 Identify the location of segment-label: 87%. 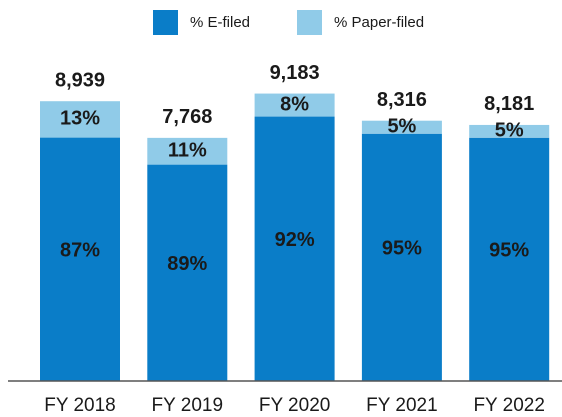
(80, 251).